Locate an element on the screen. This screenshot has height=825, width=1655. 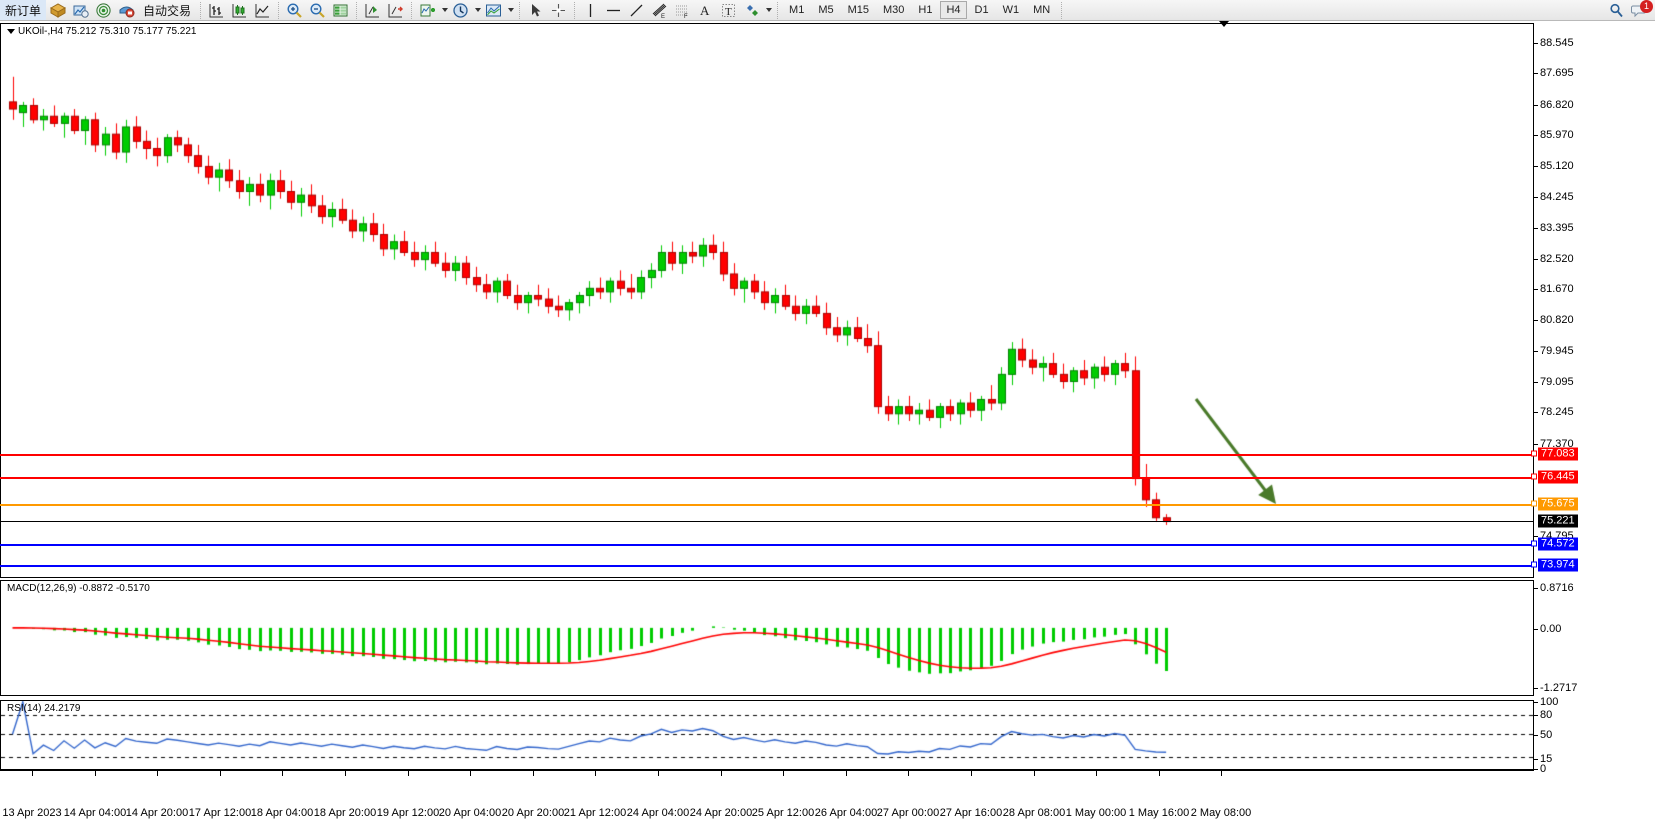
timeframe-h4: H4 is located at coordinates (953, 10).